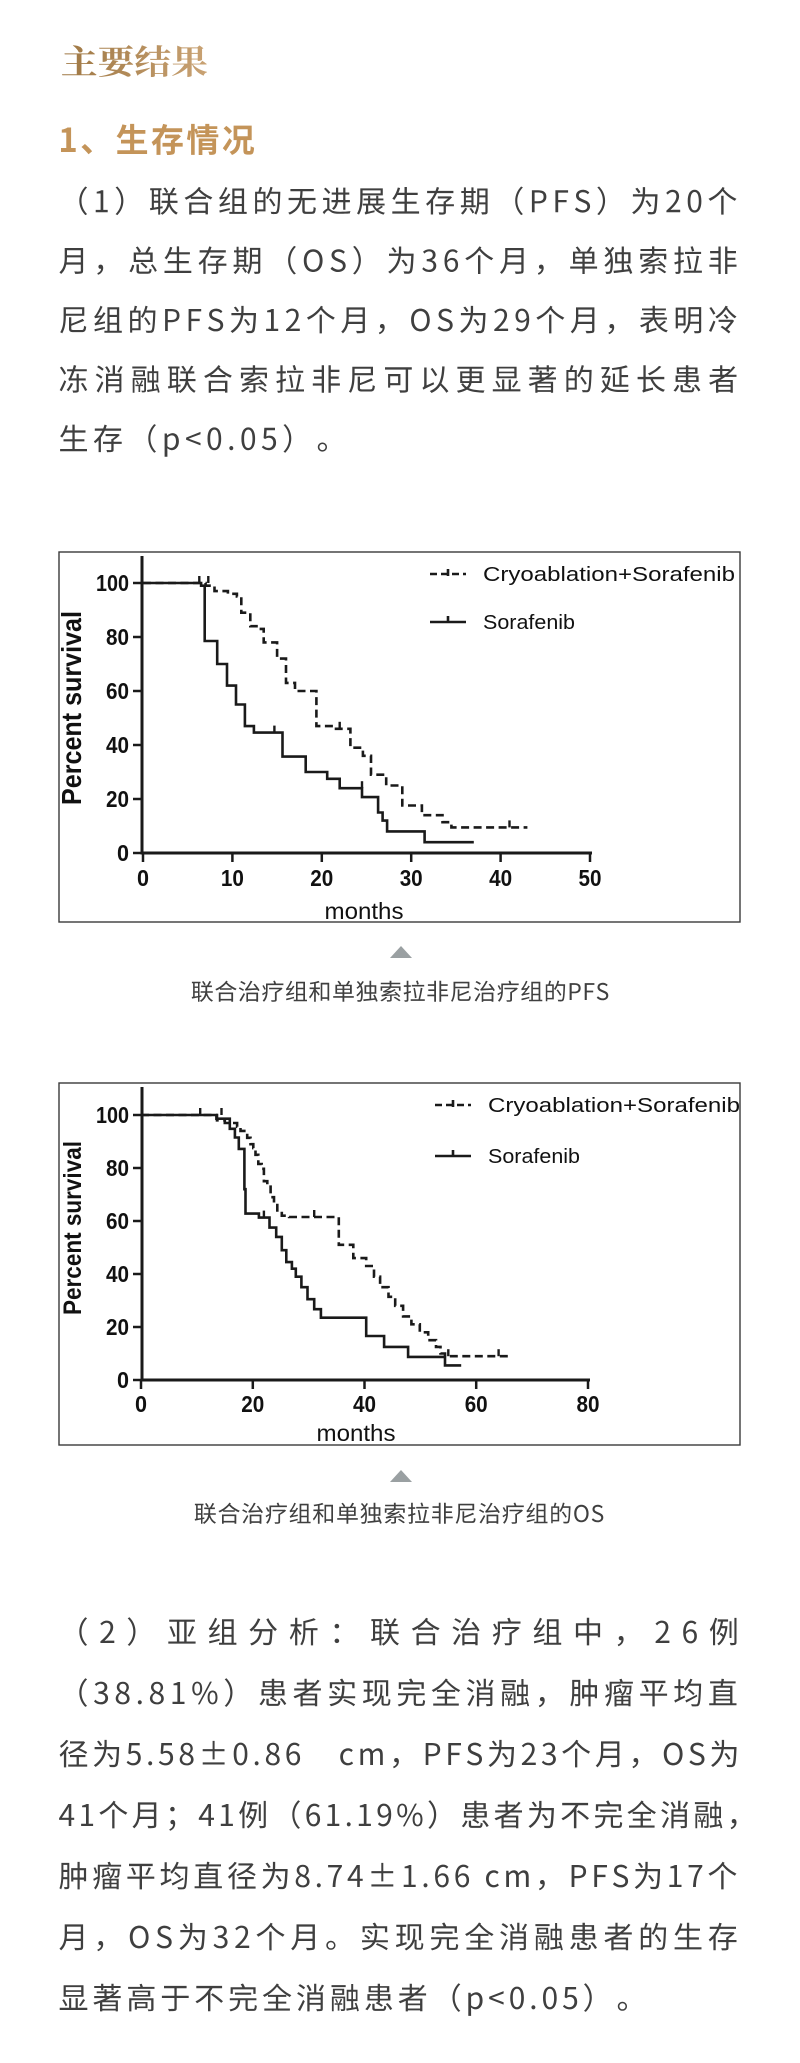  Describe the element at coordinates (411, 878) in the screenshot. I see `svg-text: 30` at that location.